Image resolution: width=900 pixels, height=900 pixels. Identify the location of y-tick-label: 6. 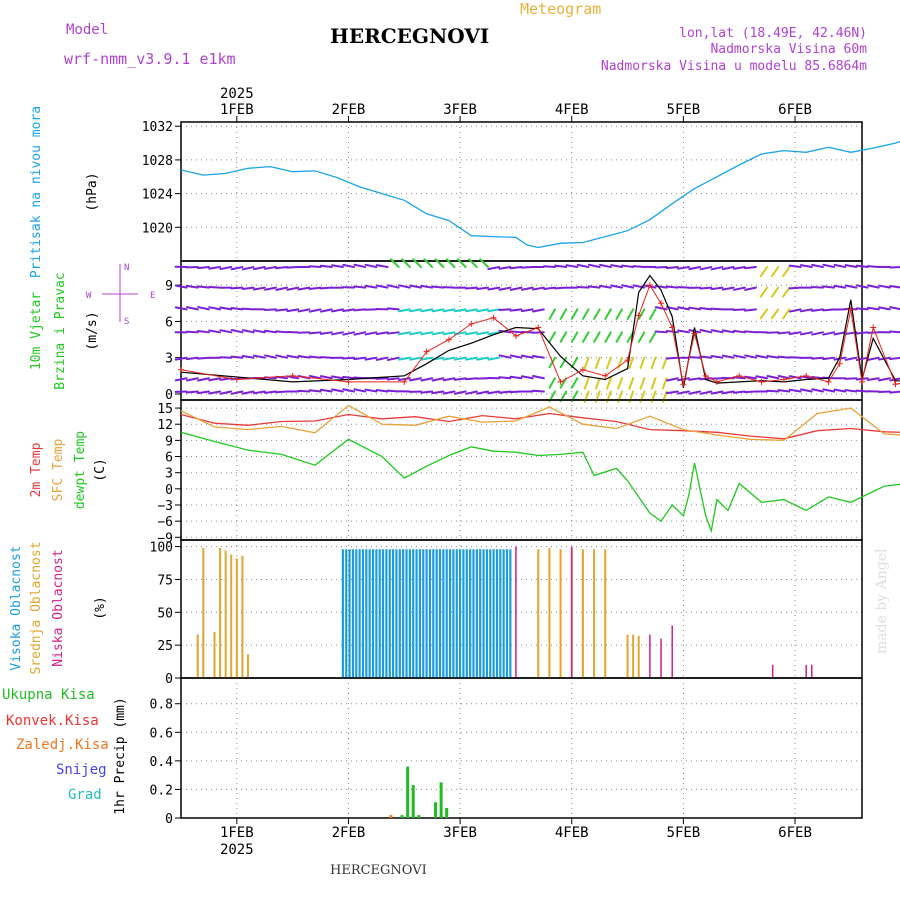
(169, 322).